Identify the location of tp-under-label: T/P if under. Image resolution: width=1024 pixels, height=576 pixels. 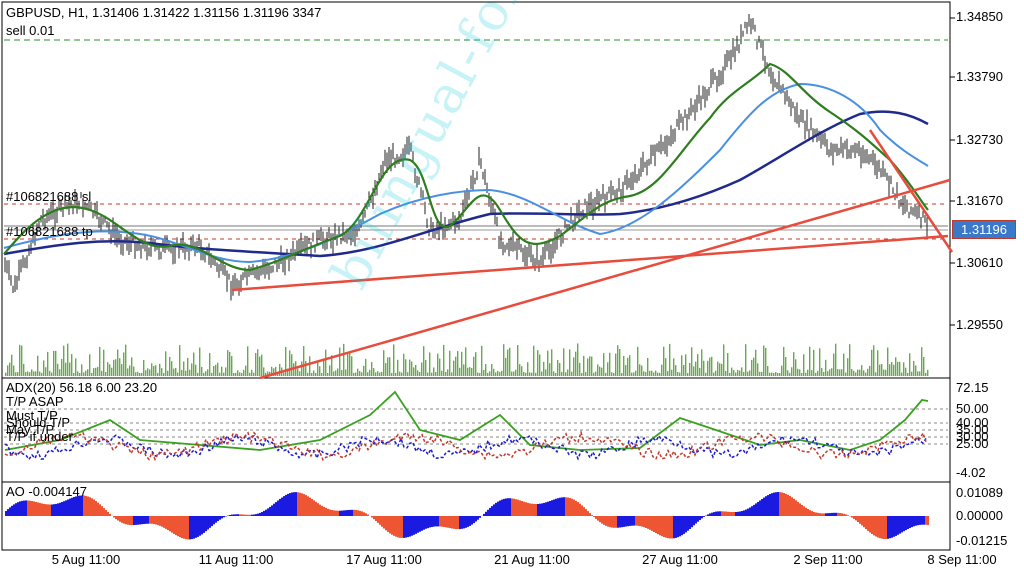
(39, 436).